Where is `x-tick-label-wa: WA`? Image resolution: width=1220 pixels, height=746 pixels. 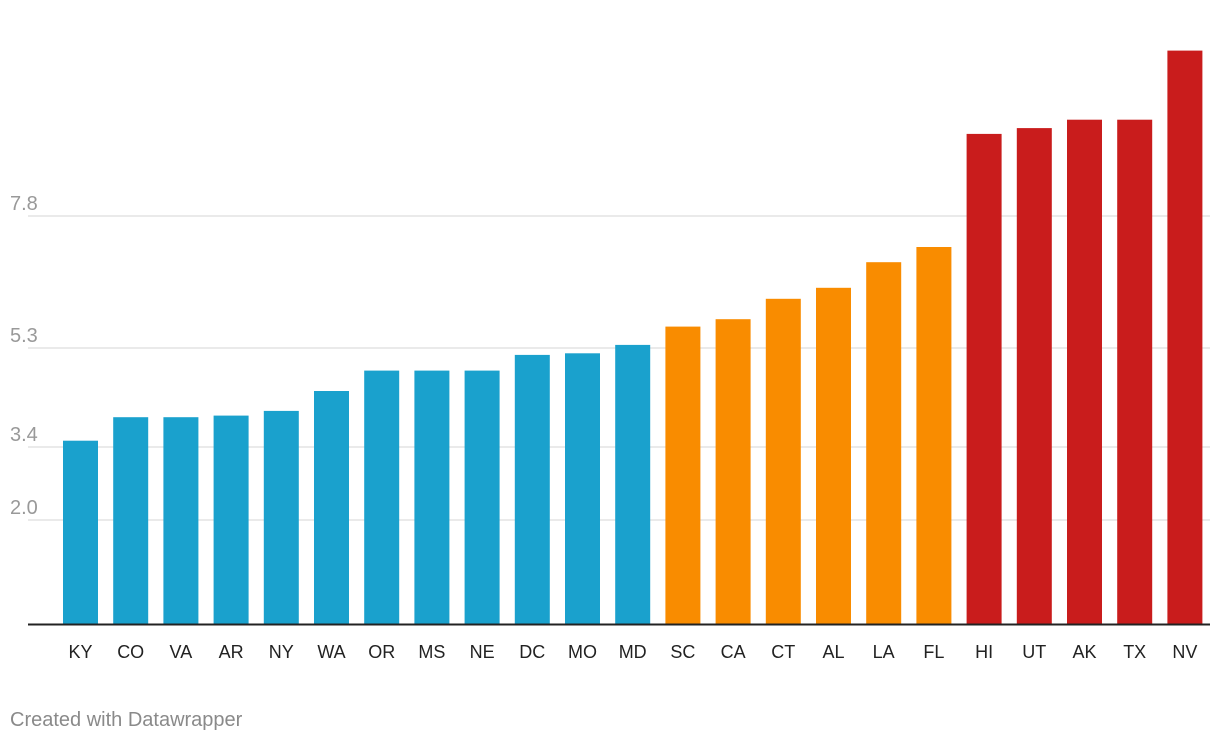 x-tick-label-wa: WA is located at coordinates (331, 652).